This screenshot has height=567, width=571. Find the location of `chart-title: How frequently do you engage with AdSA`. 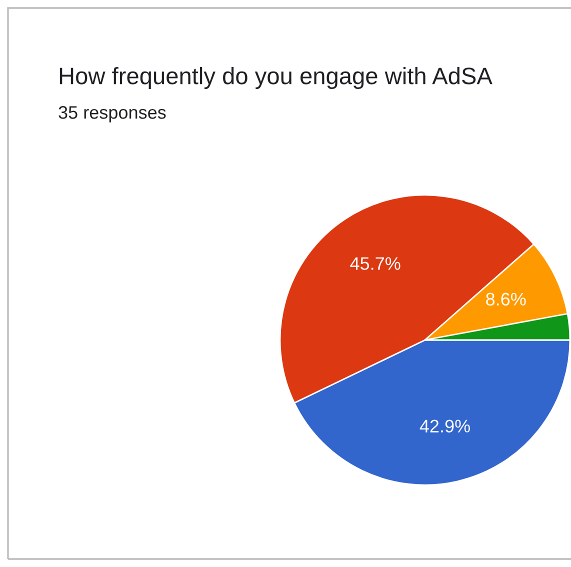

chart-title: How frequently do you engage with AdSA is located at coordinates (276, 78).